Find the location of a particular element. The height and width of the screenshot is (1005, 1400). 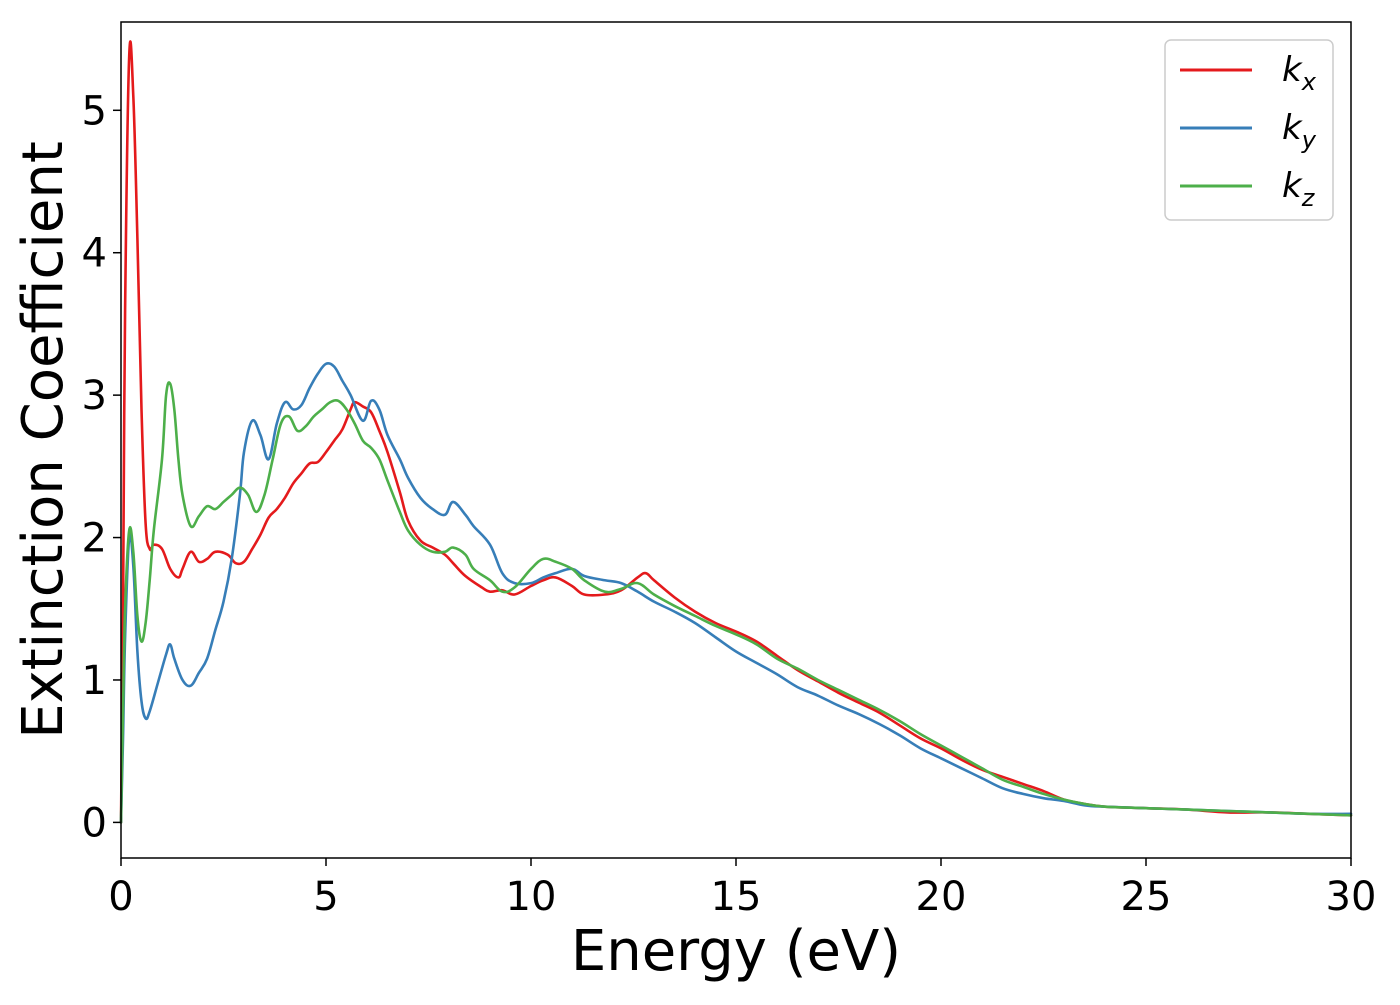

legend-label-y: ky is located at coordinates (1299, 131).